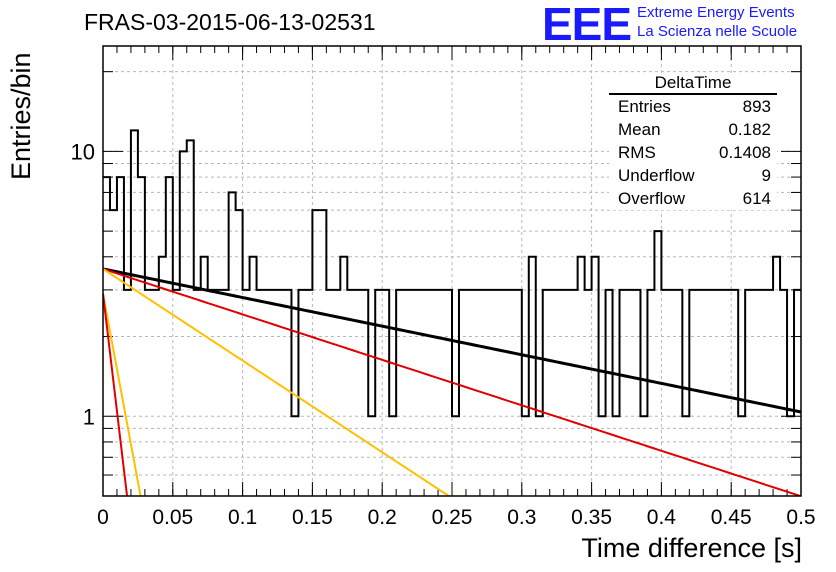 This screenshot has height=572, width=836. Describe the element at coordinates (21, 116) in the screenshot. I see `y-axis-label: Entries/bin` at that location.